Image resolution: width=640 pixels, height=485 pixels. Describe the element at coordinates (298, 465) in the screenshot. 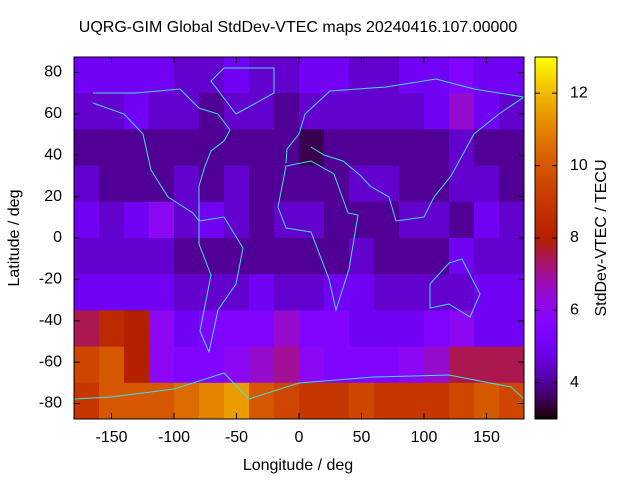

I see `x-axis-label: Longitude / deg` at that location.